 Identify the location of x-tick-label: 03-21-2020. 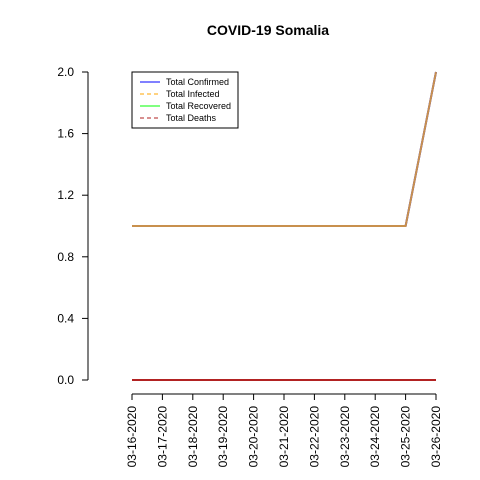
(284, 437).